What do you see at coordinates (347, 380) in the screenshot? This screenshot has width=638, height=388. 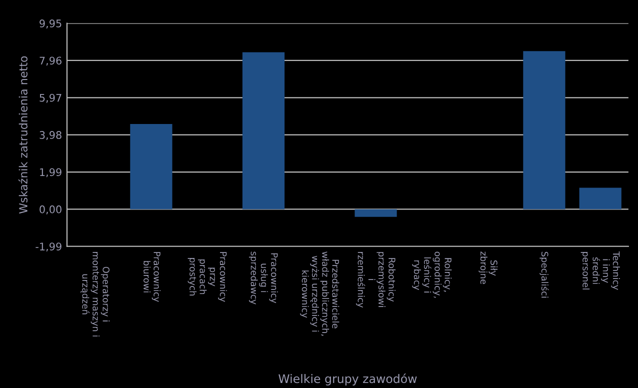 I see `x-axis-title: Wielkie grupy zawodów` at bounding box center [347, 380].